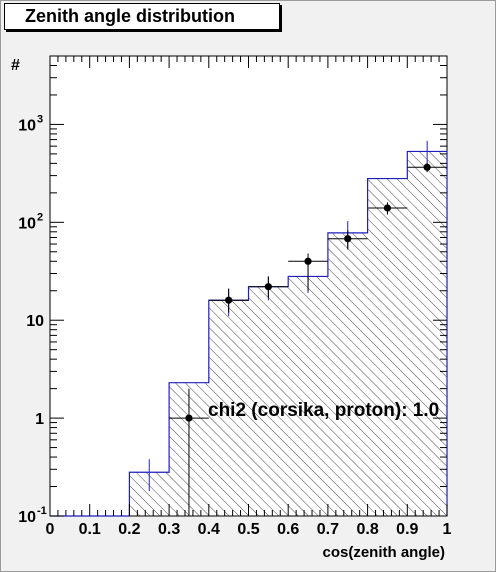 This screenshot has height=572, width=496. I want to click on x-tick-label: 0.6, so click(288, 529).